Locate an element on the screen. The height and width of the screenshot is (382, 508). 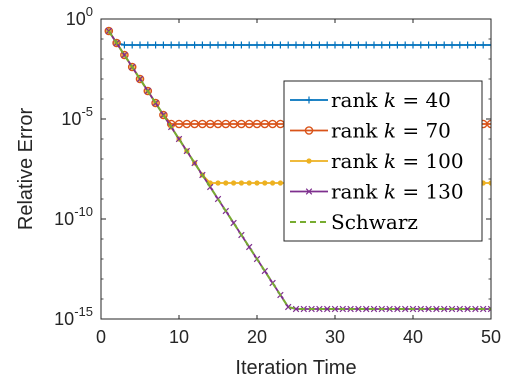
y-tick-label-1: 10⁻⁵ is located at coordinates (77, 116).